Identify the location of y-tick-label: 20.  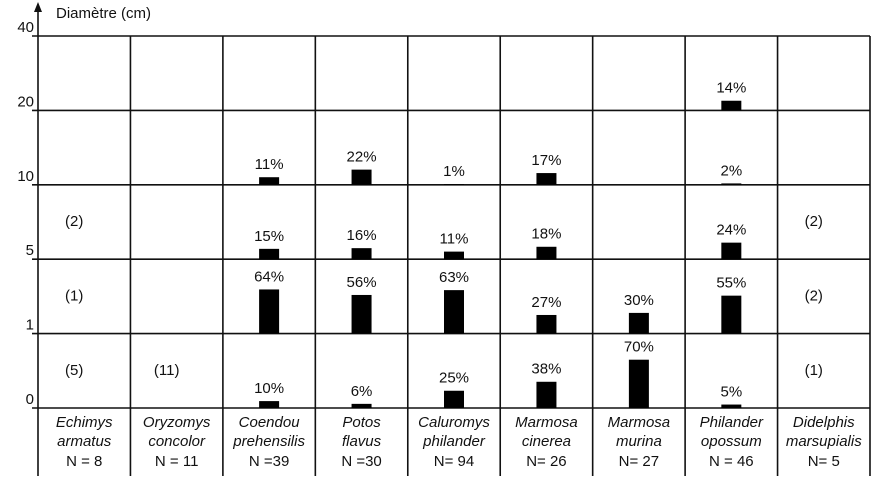
(25, 101).